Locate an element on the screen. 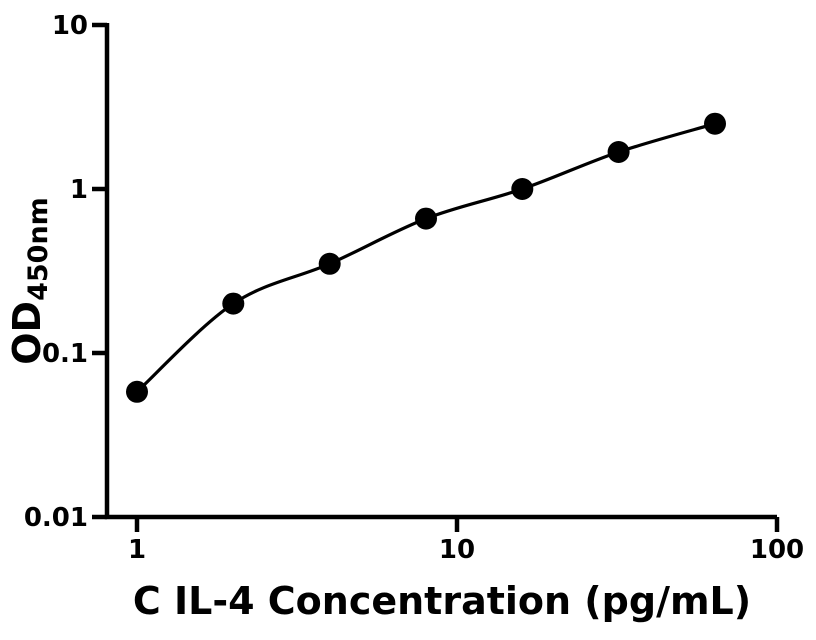 Image resolution: width=816 pixels, height=640 pixels. y-tick-label: 1 is located at coordinates (79, 190).